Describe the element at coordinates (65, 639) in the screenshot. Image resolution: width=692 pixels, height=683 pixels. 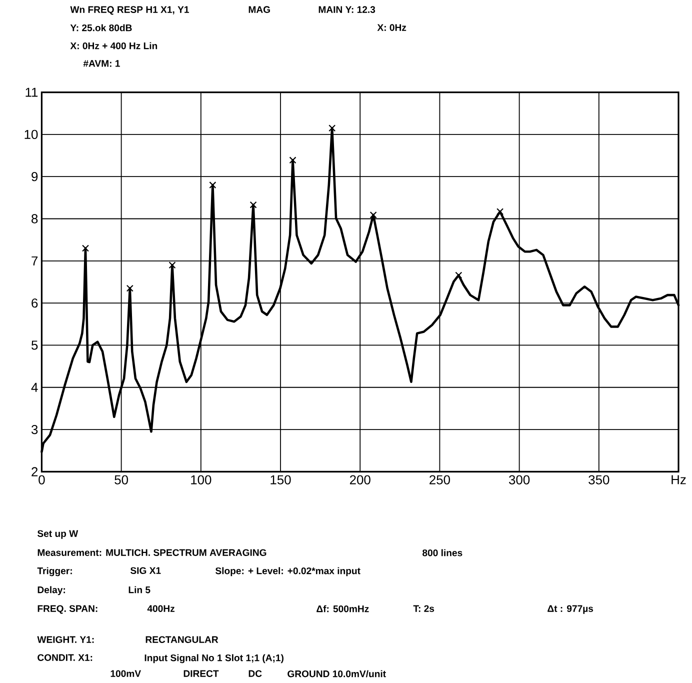
I see `text: WEIGHT. Y1:` at that location.